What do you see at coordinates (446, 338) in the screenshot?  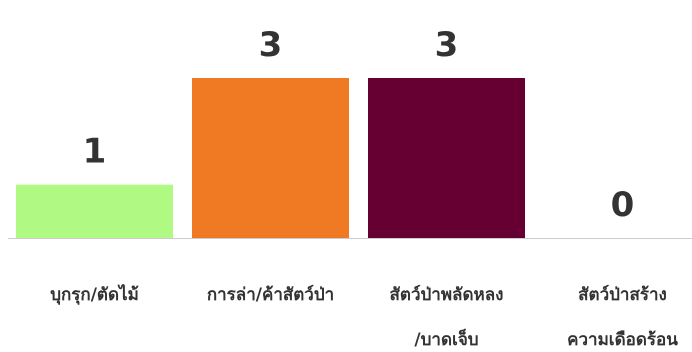 I see `category-label-3-line-2: /บาดเจ็บ` at bounding box center [446, 338].